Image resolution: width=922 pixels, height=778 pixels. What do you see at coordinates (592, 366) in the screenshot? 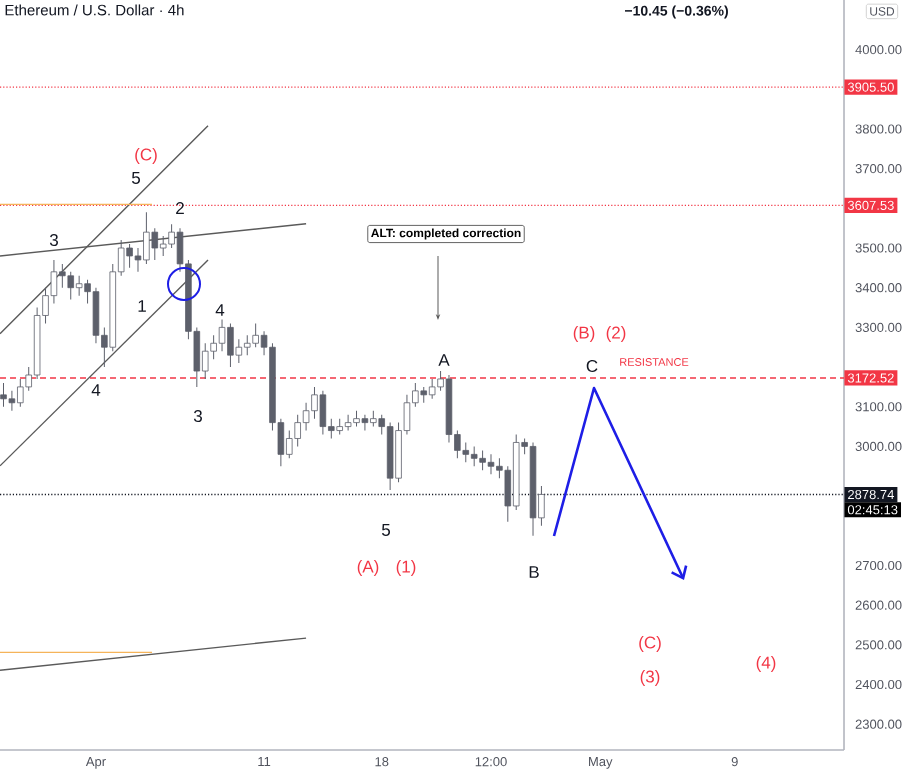
I see `annotation: C` at bounding box center [592, 366].